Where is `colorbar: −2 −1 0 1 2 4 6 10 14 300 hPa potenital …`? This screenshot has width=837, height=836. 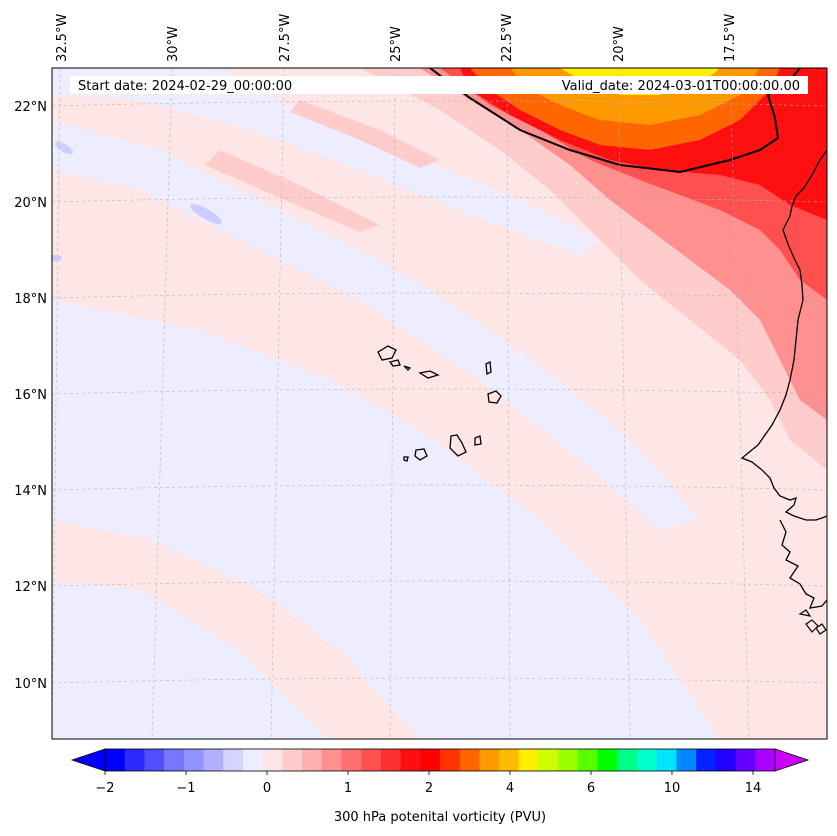
colorbar: −2 −1 0 1 2 4 6 10 14 300 hPa potenital … is located at coordinates (440, 786).